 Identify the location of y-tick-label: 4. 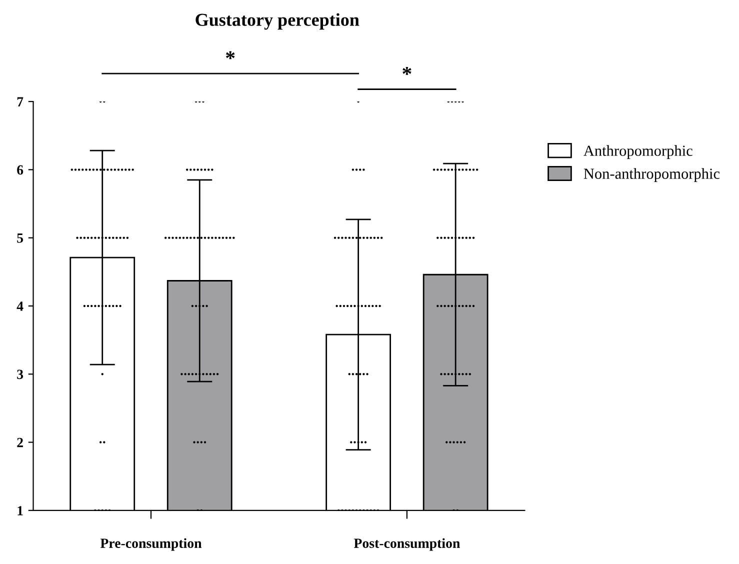
(20, 306).